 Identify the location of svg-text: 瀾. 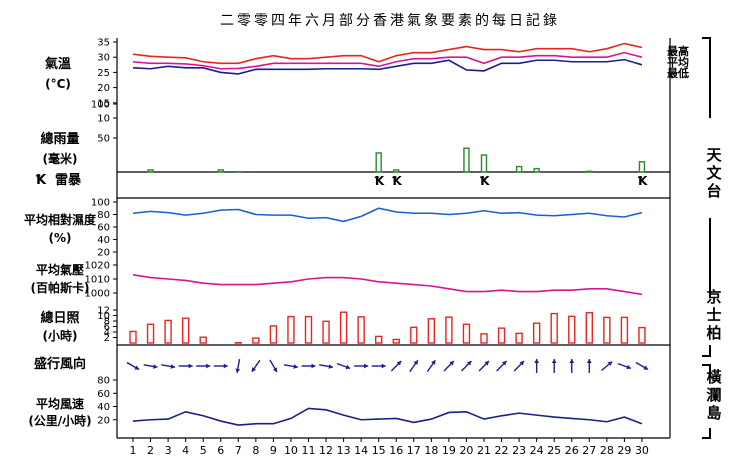
(713, 395).